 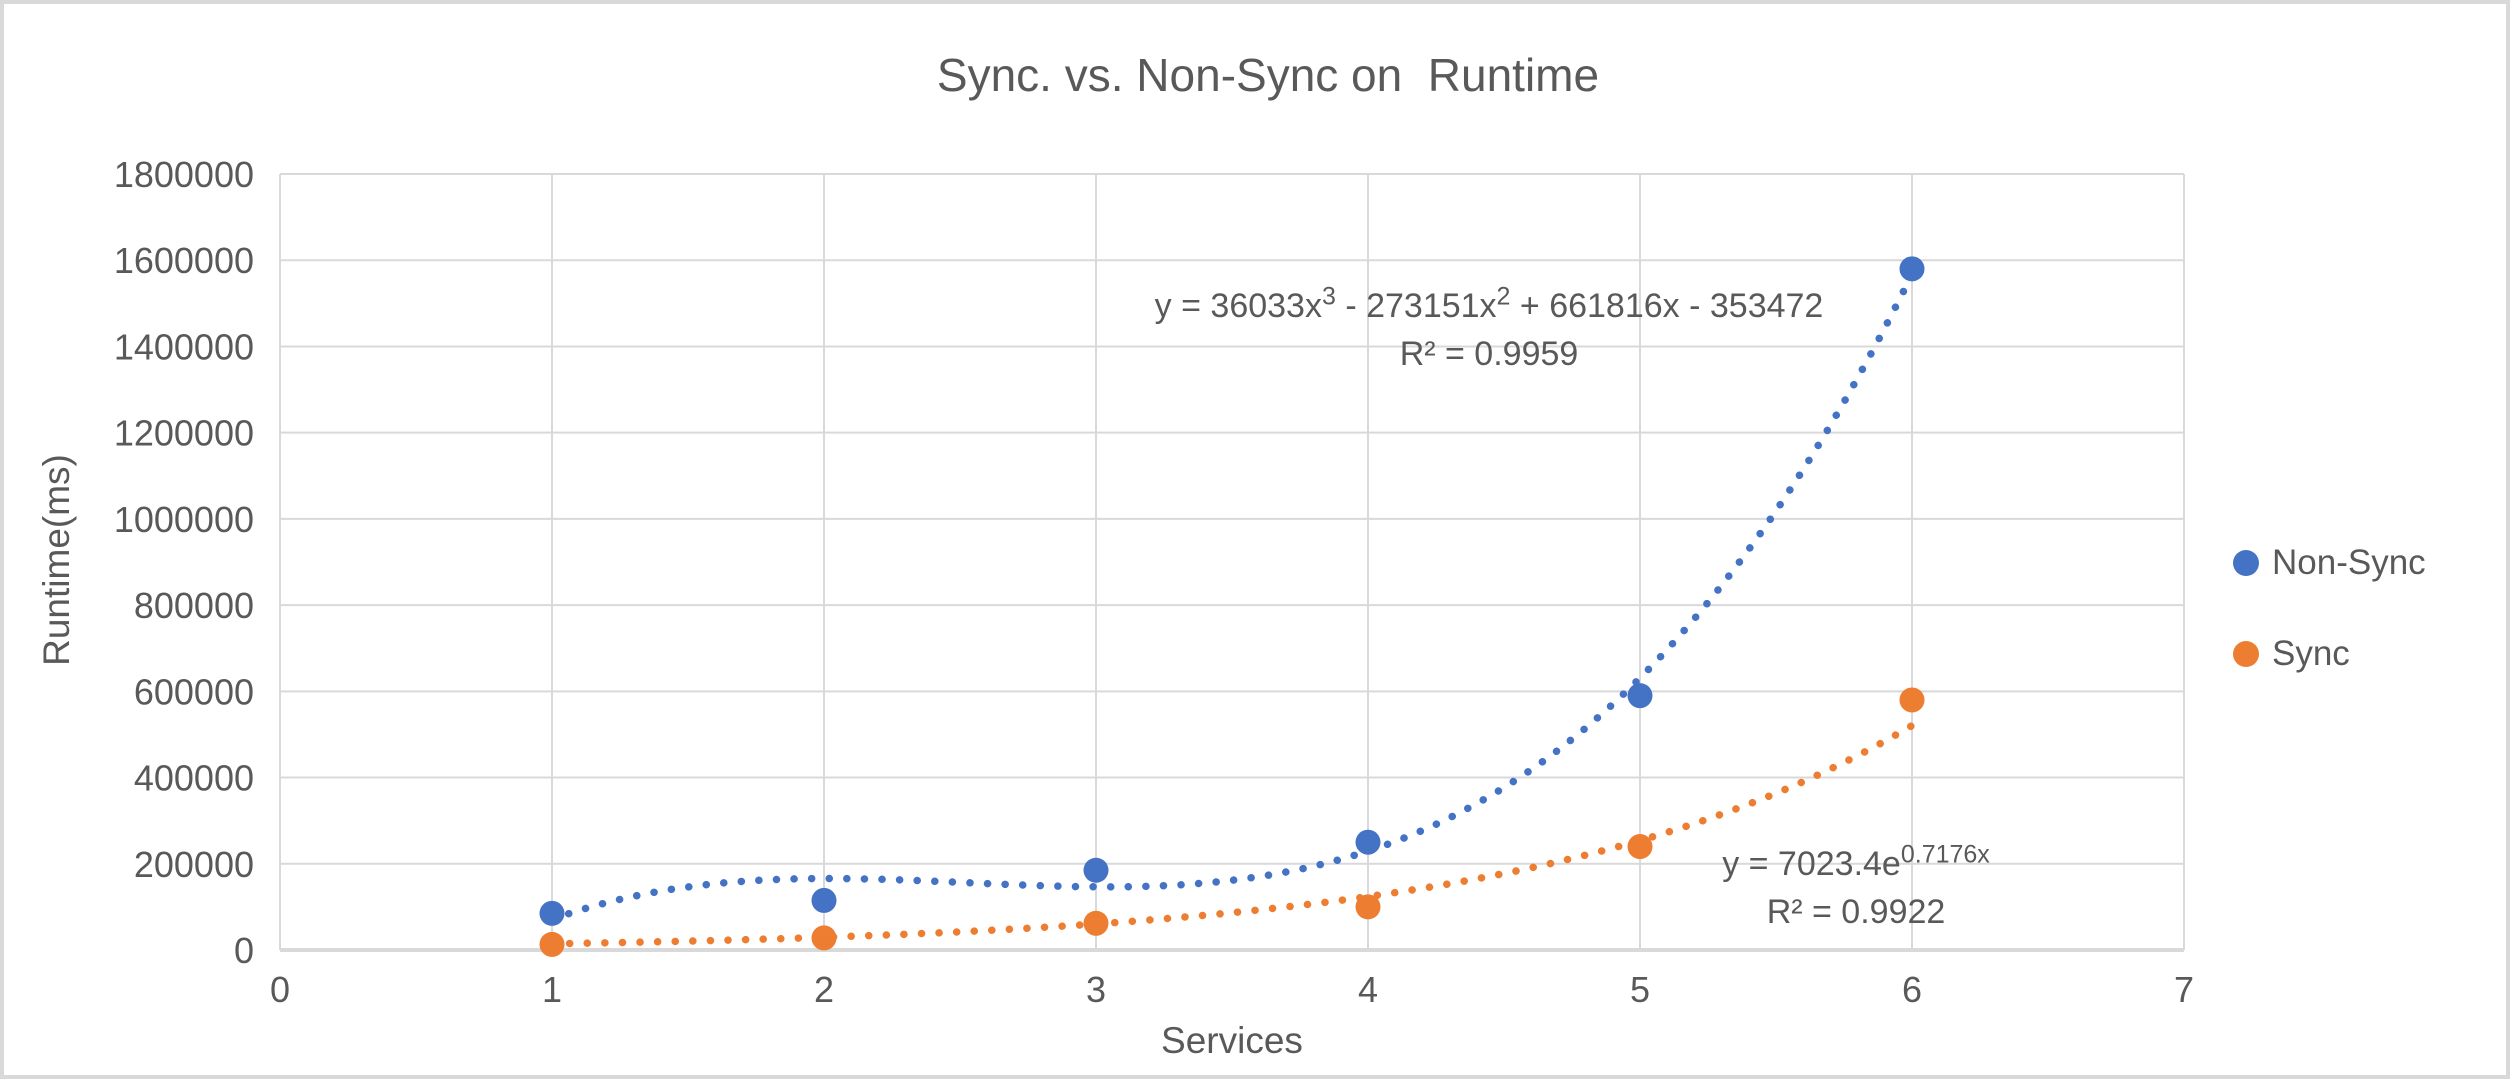 I want to click on trendline-equation-text: y = 7023.4e0.7176x, so click(x=1856, y=861).